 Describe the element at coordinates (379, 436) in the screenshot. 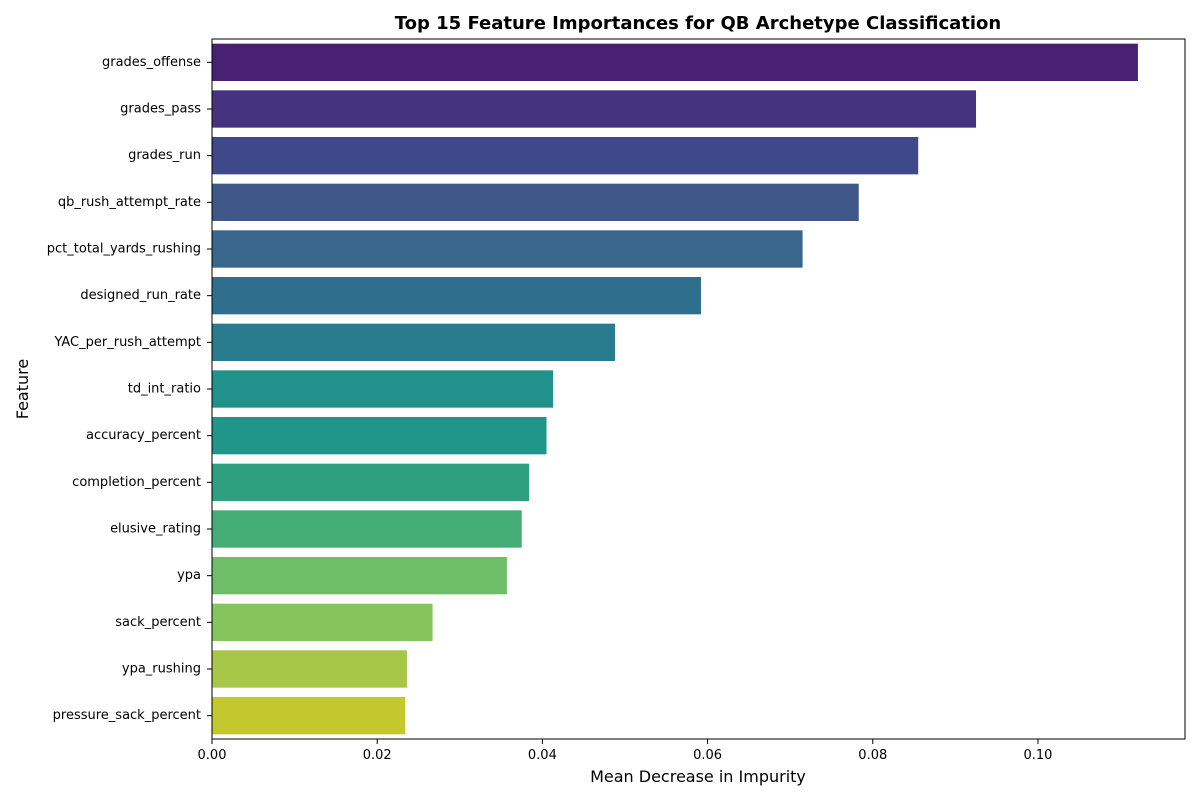

I see `bar-accuracy_percent` at that location.